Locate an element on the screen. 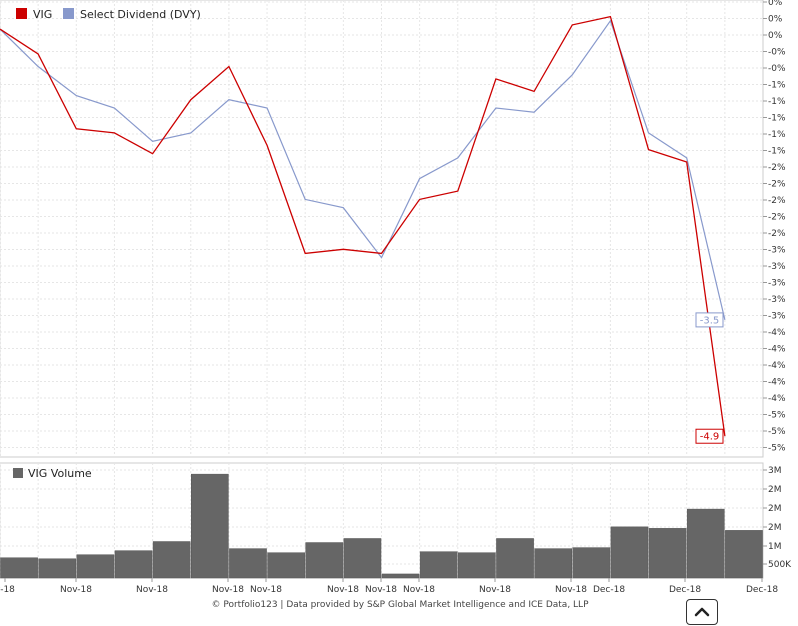 The height and width of the screenshot is (626, 798). svg-text: -4.9 is located at coordinates (710, 437).